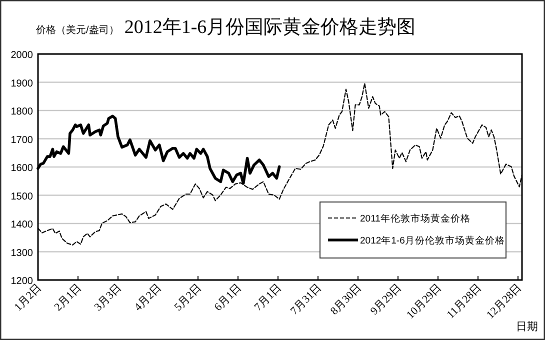 The width and height of the screenshot is (545, 340). Describe the element at coordinates (22, 55) in the screenshot. I see `y-tick-label: 2000` at that location.